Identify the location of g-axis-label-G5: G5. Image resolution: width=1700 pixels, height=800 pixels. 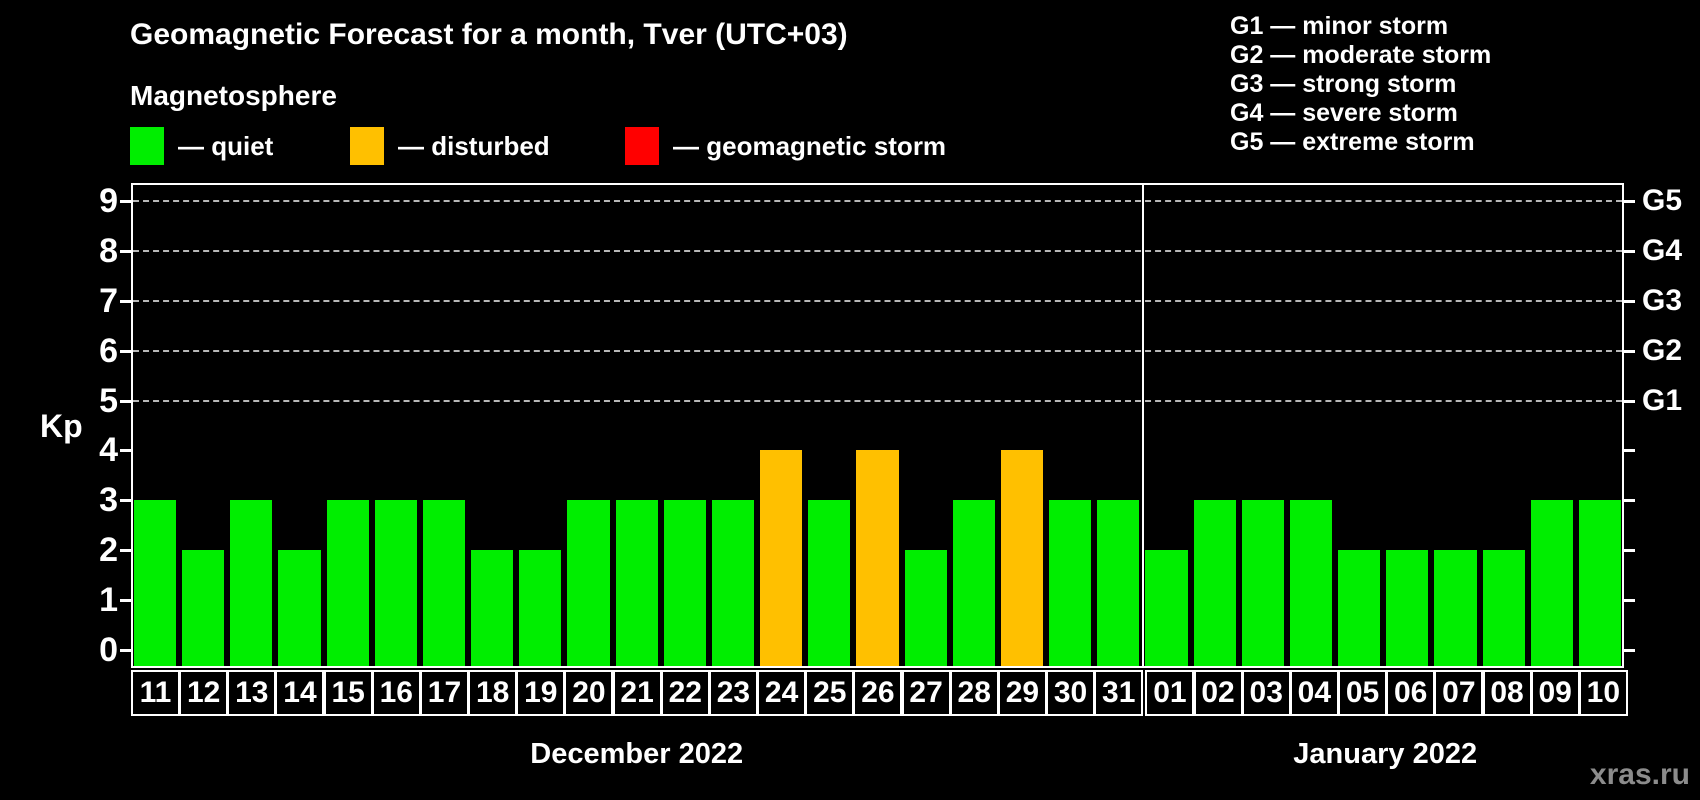
(1662, 200).